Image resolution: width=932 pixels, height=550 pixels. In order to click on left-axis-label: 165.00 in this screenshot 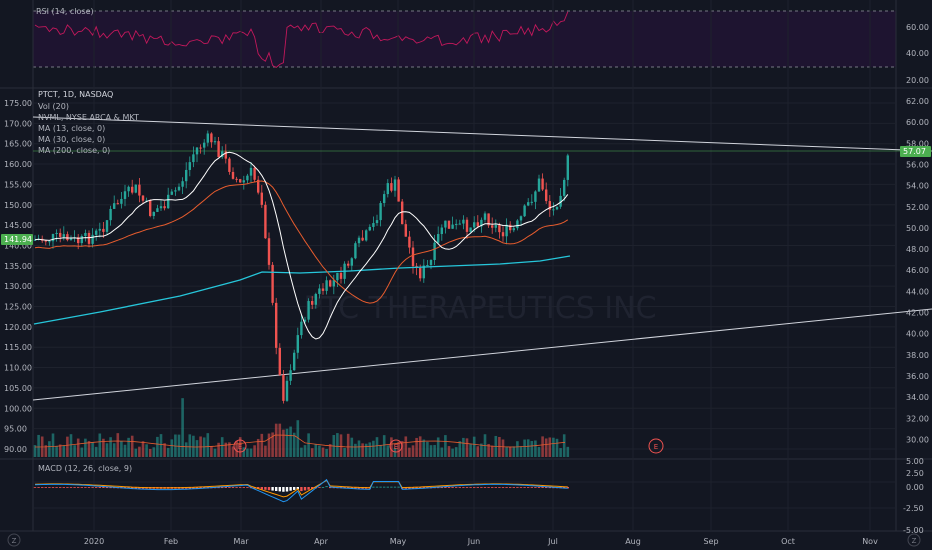, I will do `click(18, 144)`.